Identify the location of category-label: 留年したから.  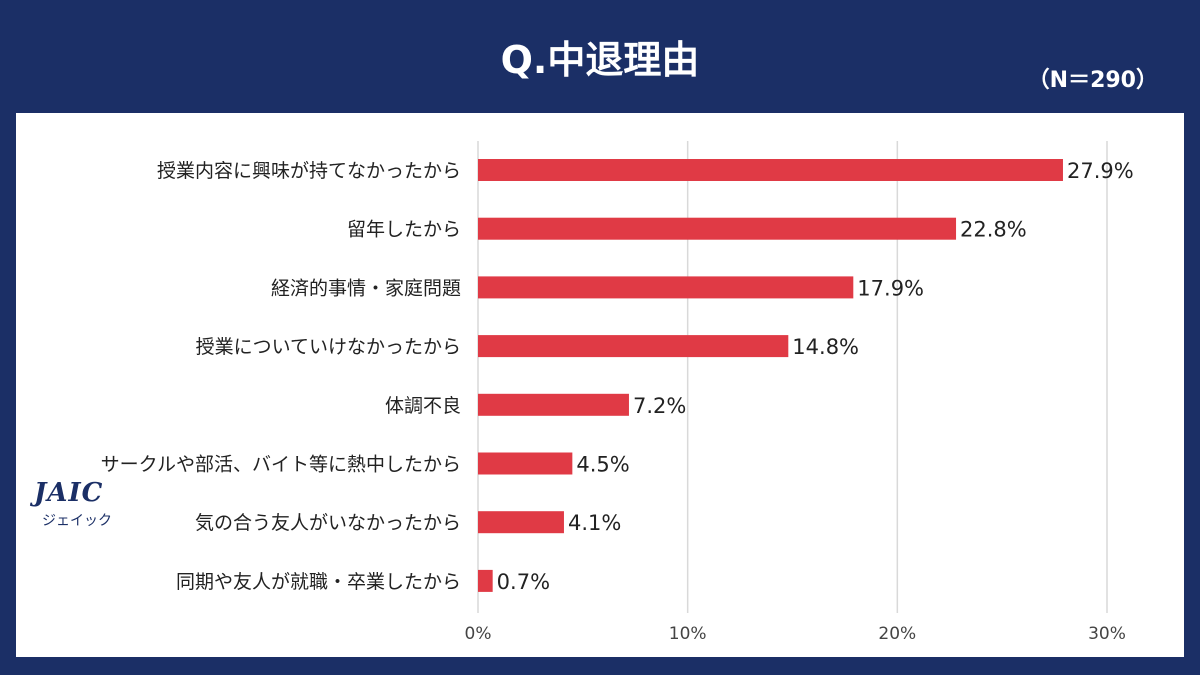
(404, 230).